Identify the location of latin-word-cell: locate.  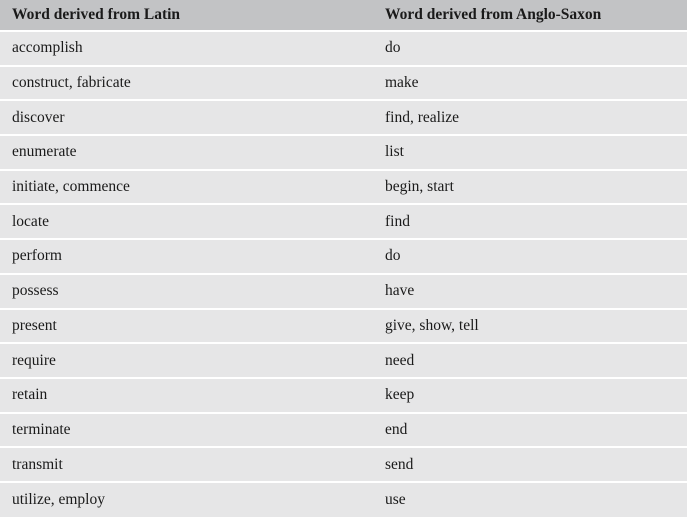
(31, 221).